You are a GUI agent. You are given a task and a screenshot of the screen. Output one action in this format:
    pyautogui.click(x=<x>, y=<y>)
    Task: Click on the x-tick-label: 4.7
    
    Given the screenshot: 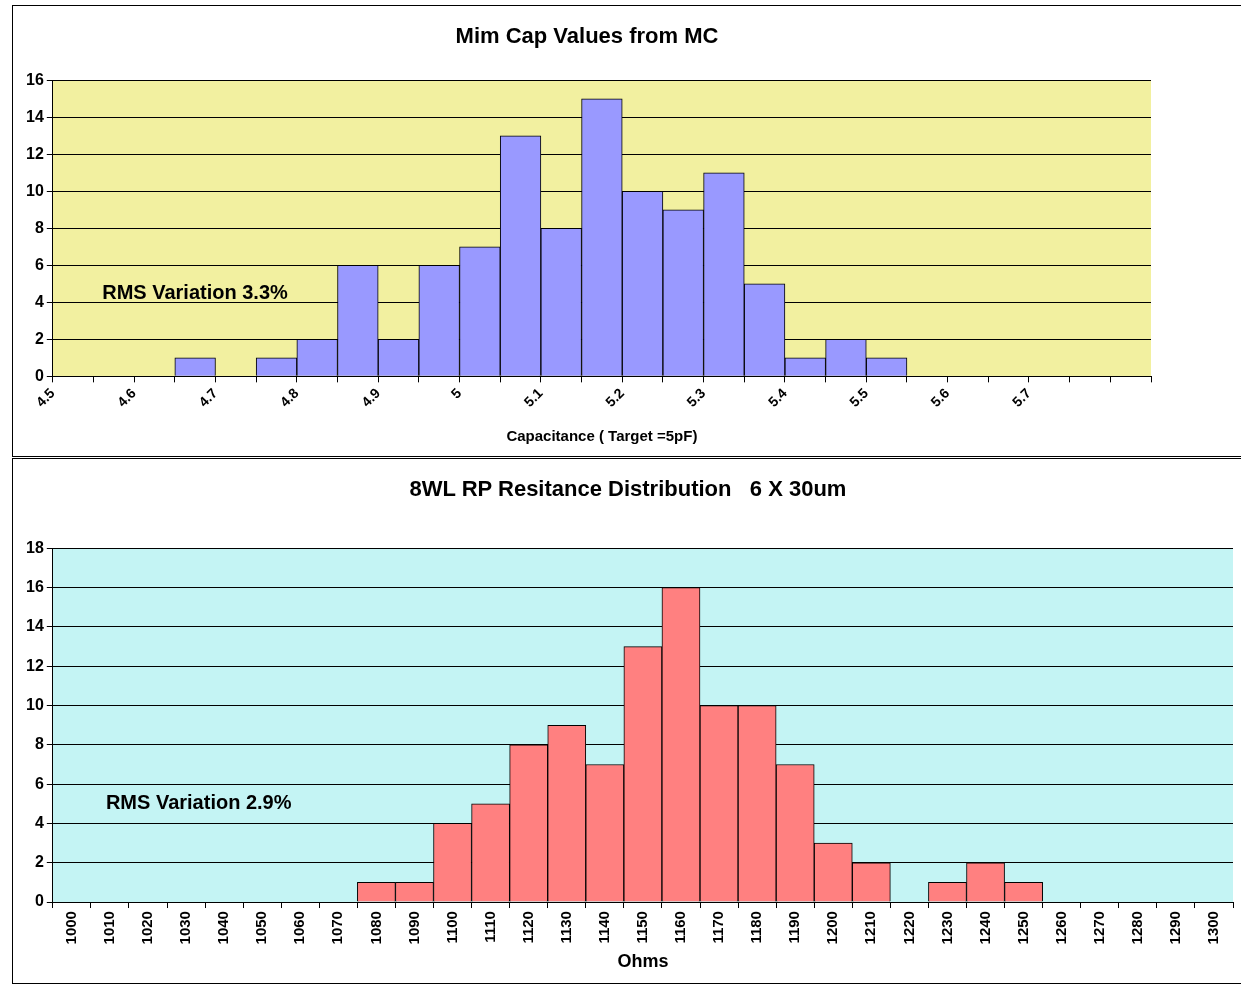 What is the action you would take?
    pyautogui.click(x=208, y=397)
    